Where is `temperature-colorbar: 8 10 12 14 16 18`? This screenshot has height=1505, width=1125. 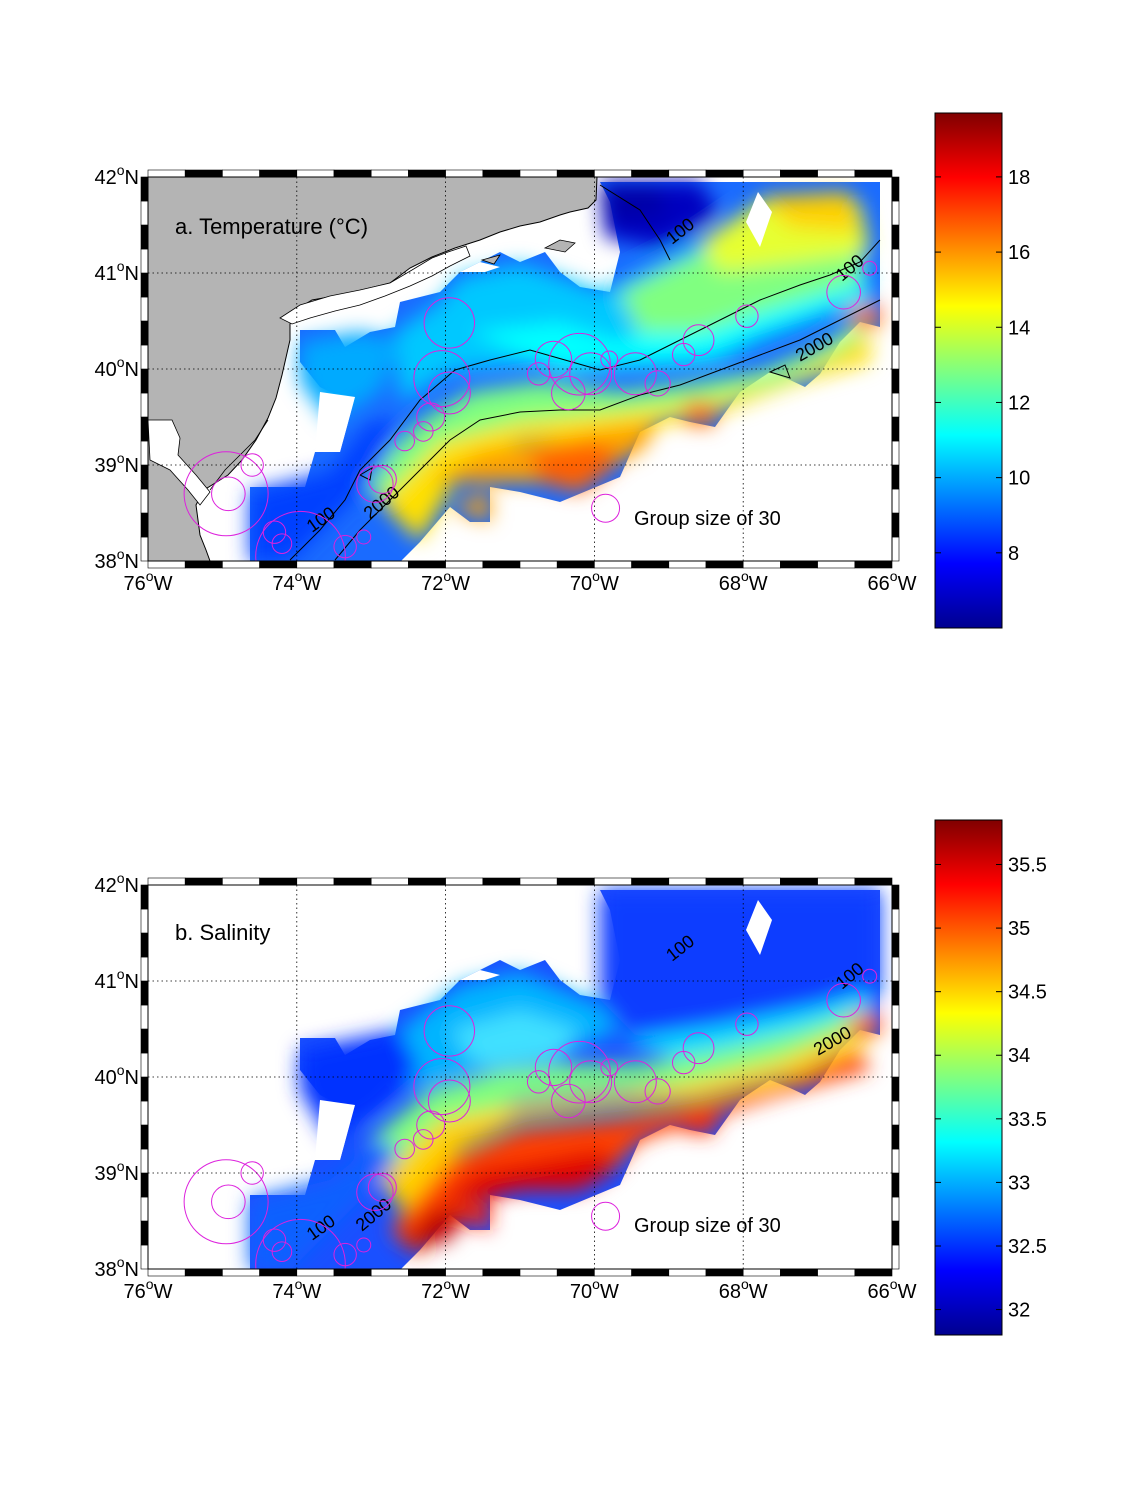 temperature-colorbar: 8 10 12 14 16 18 is located at coordinates (982, 370).